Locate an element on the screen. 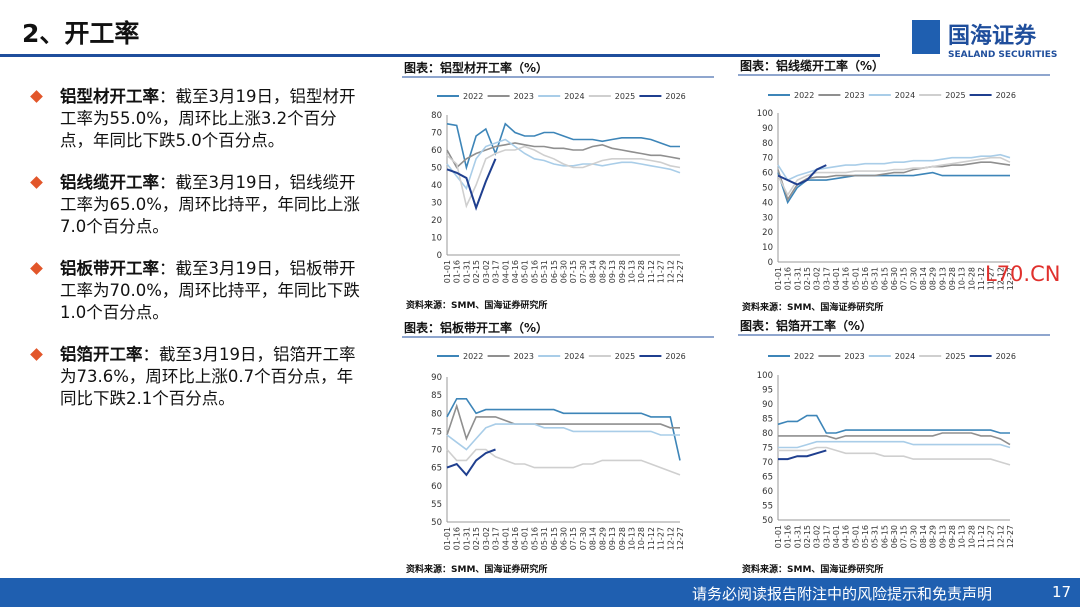  y-tick-label: 10 is located at coordinates (436, 239).